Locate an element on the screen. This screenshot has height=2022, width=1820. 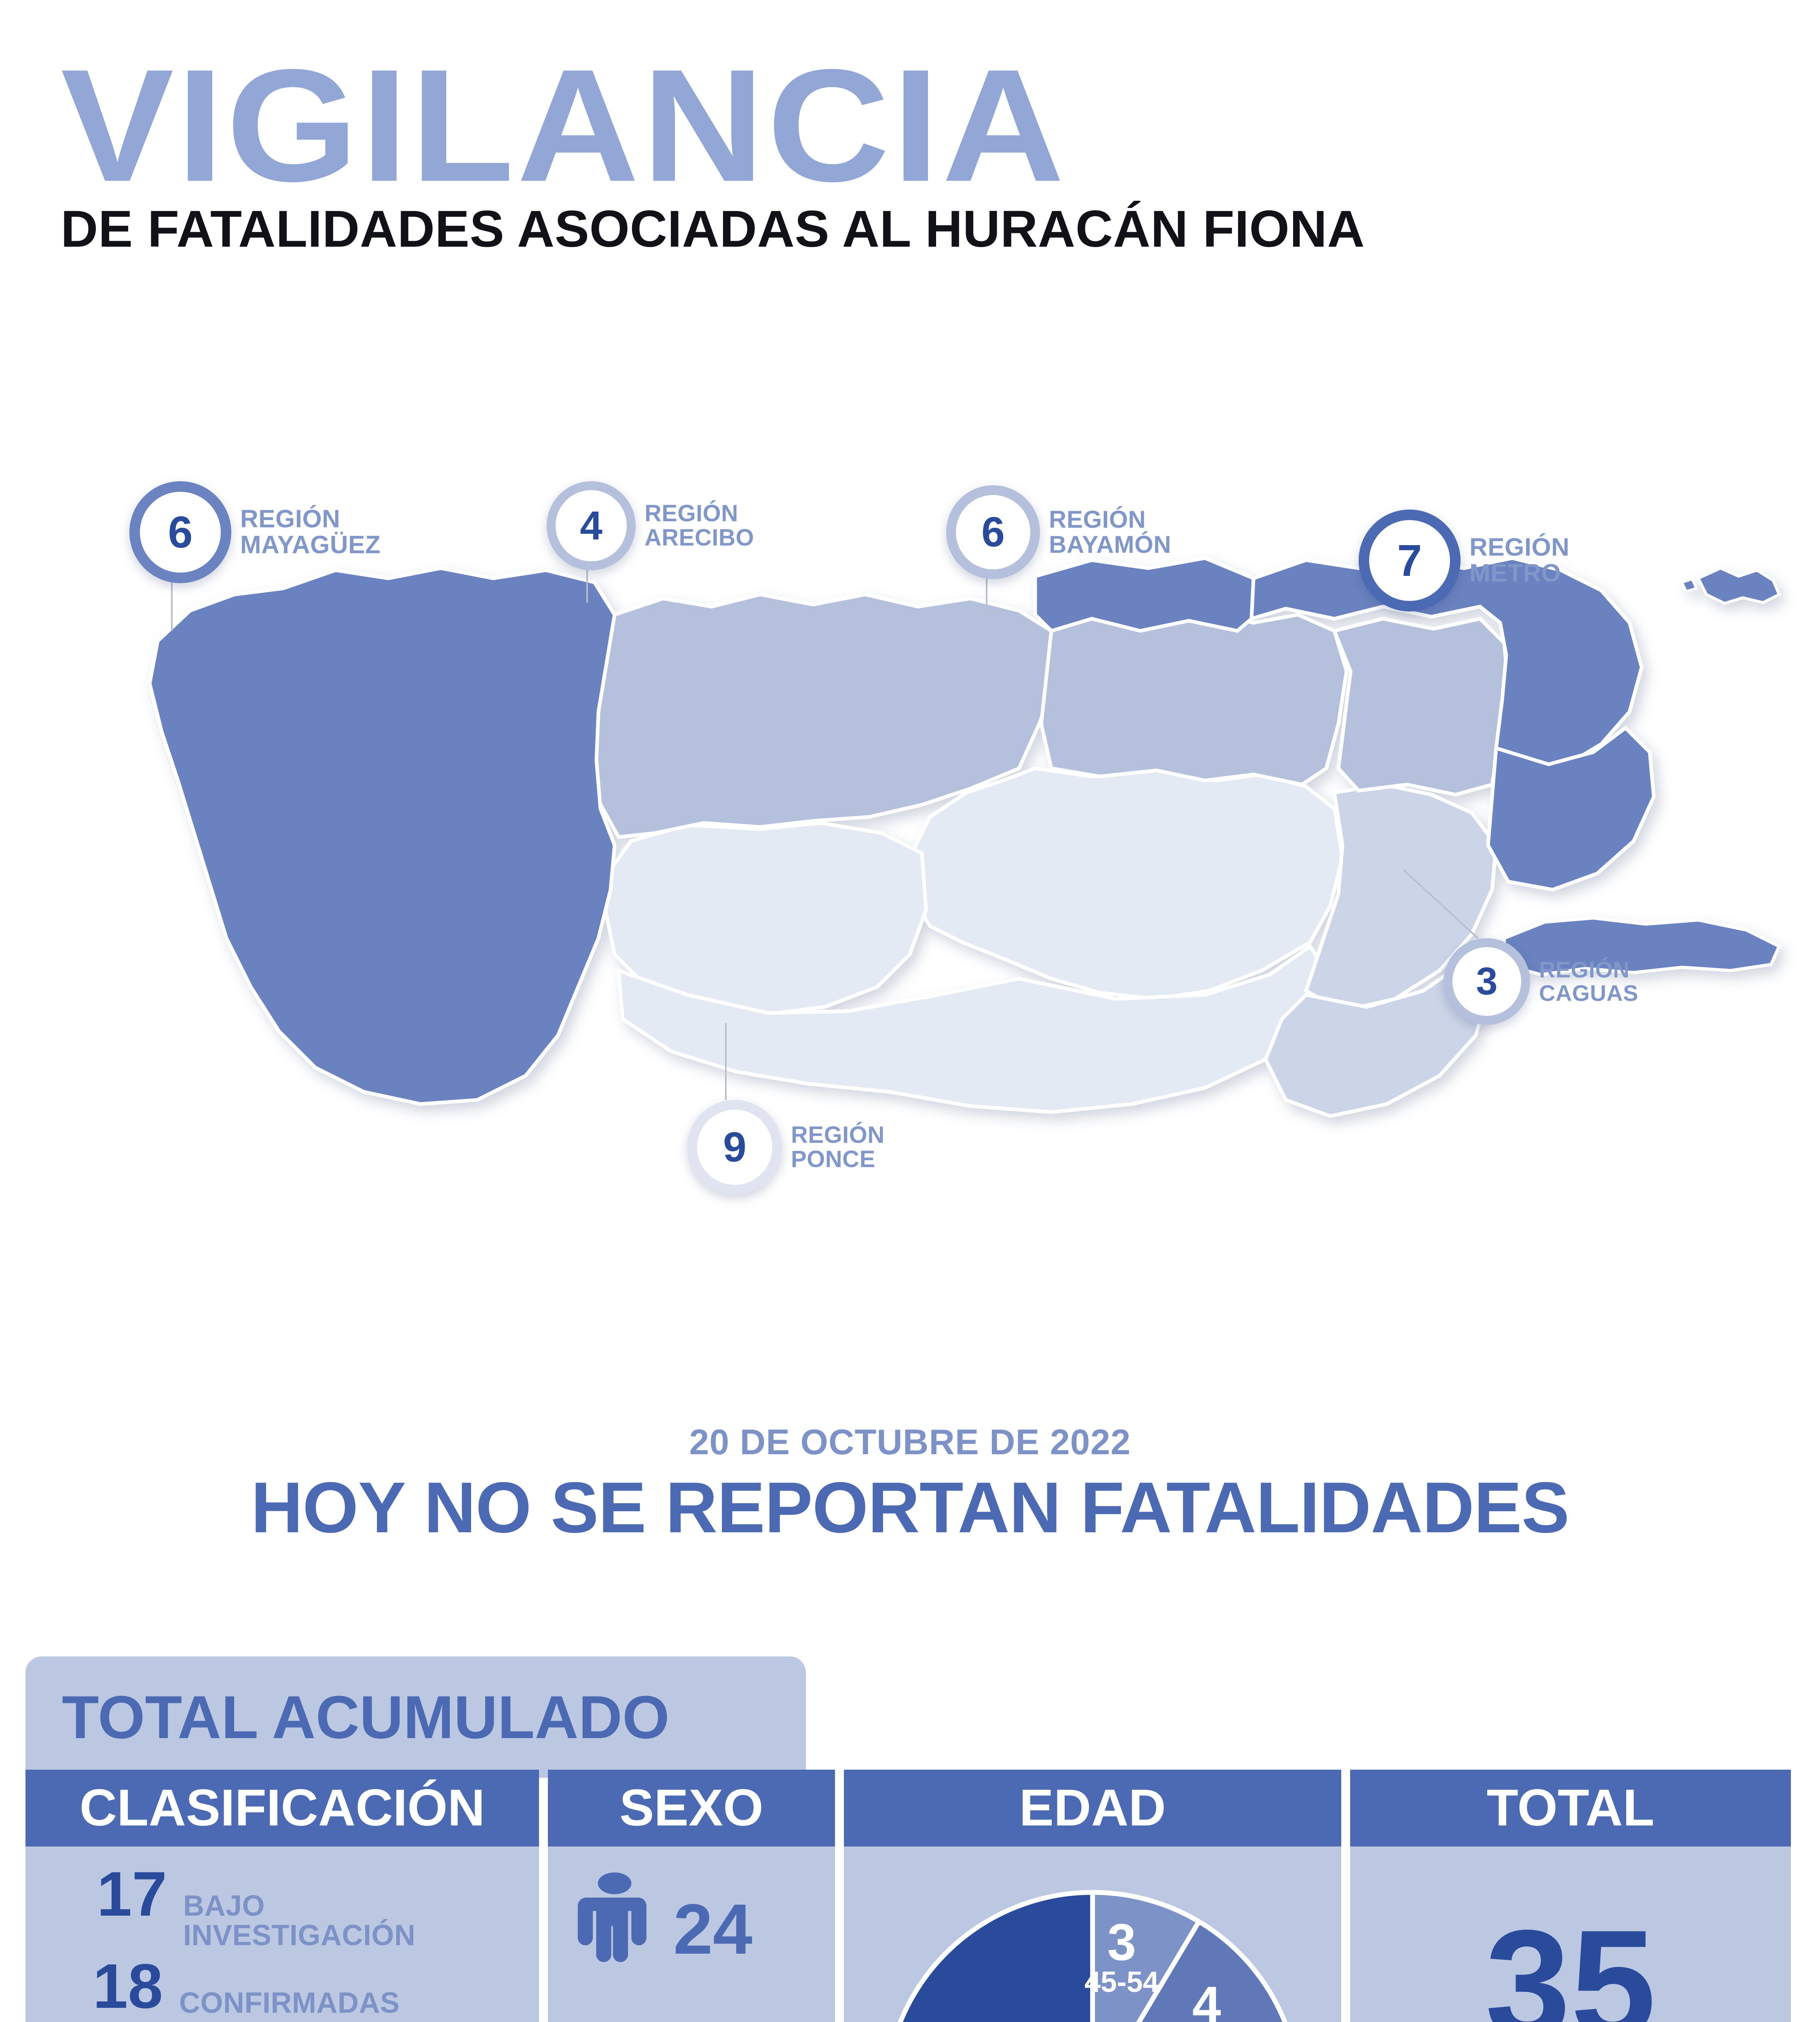
pie-value: 3 is located at coordinates (1121, 1942).